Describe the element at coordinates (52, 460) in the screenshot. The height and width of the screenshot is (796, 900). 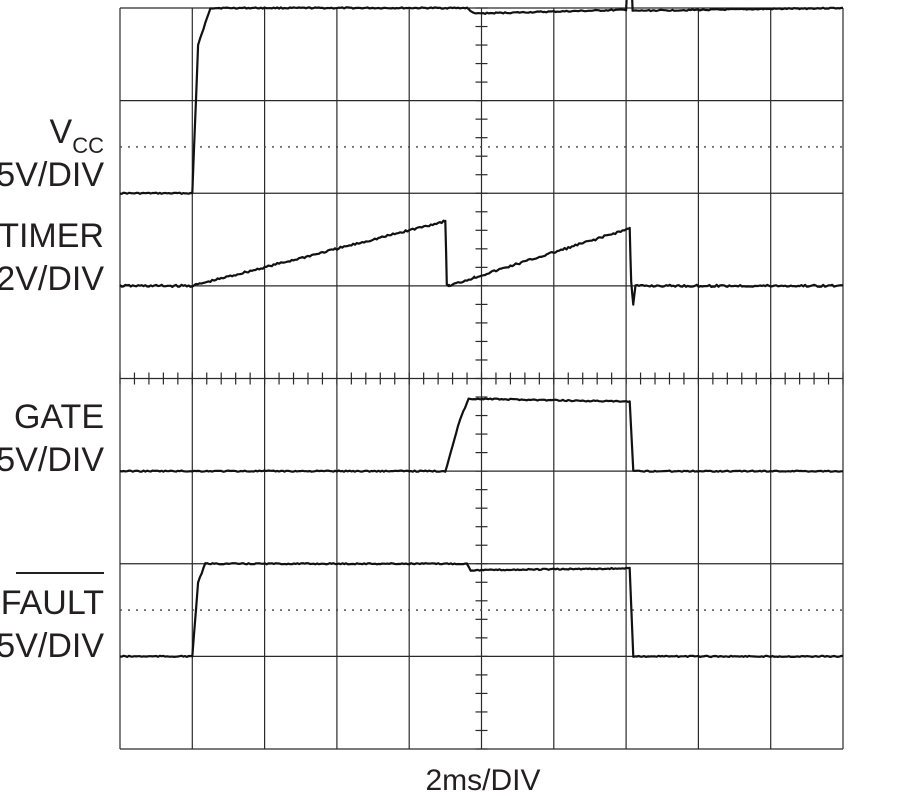
I see `gate-scale-label: 5V/DIV` at that location.